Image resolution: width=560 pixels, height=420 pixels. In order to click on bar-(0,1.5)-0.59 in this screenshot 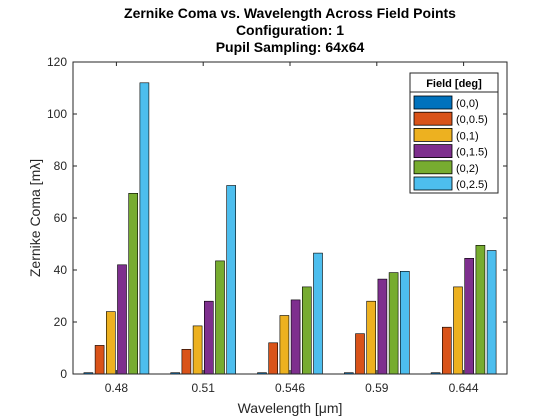, I will do `click(382, 326)`.